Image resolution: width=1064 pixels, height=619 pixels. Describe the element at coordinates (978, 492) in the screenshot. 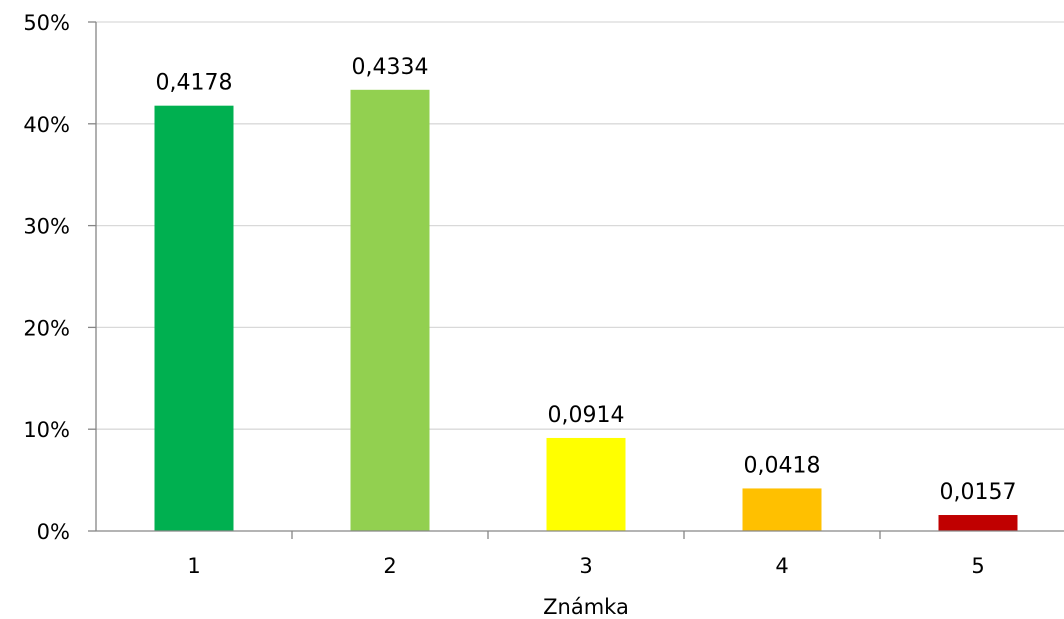

I see `data-label: 0,0157` at that location.